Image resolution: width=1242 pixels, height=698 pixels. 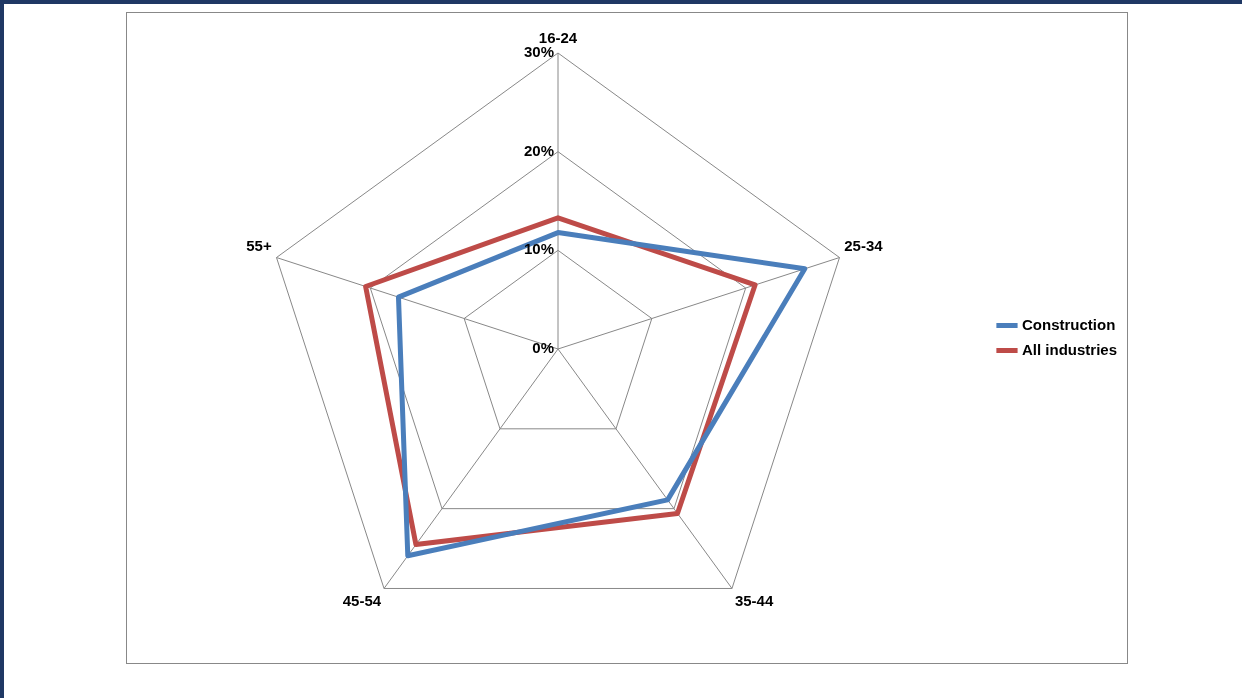 What do you see at coordinates (754, 600) in the screenshot?
I see `spoke-label: 35-44` at bounding box center [754, 600].